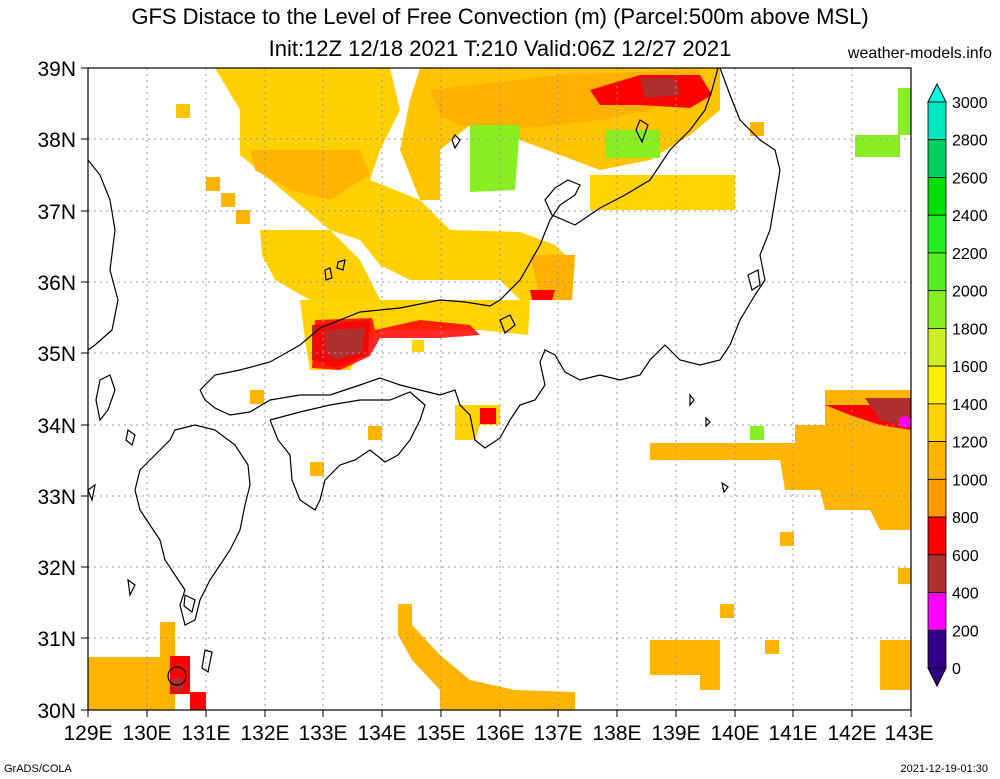  I want to click on y-tick-label: 35N, so click(56, 354).